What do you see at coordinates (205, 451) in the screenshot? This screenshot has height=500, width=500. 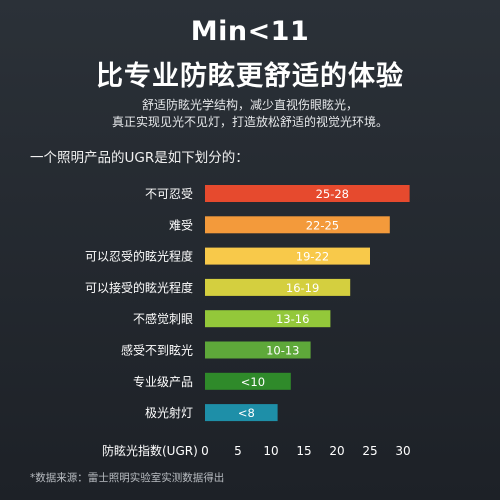 I see `x-tick-label-0: 0` at bounding box center [205, 451].